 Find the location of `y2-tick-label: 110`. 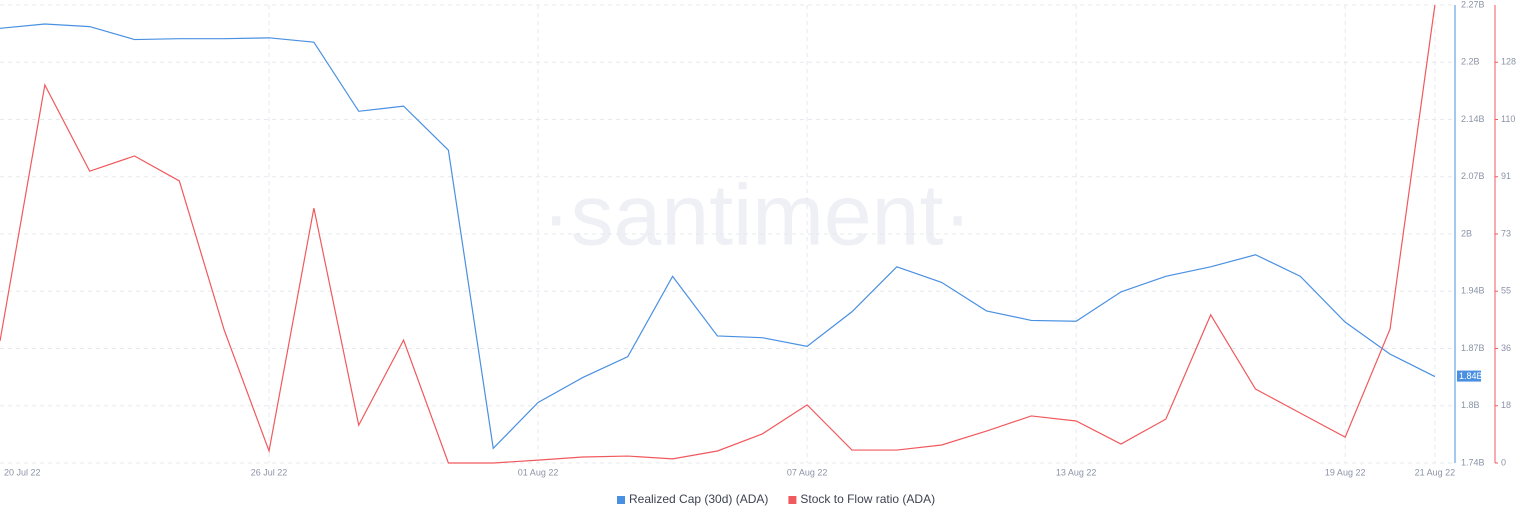

y2-tick-label: 110 is located at coordinates (1508, 119).